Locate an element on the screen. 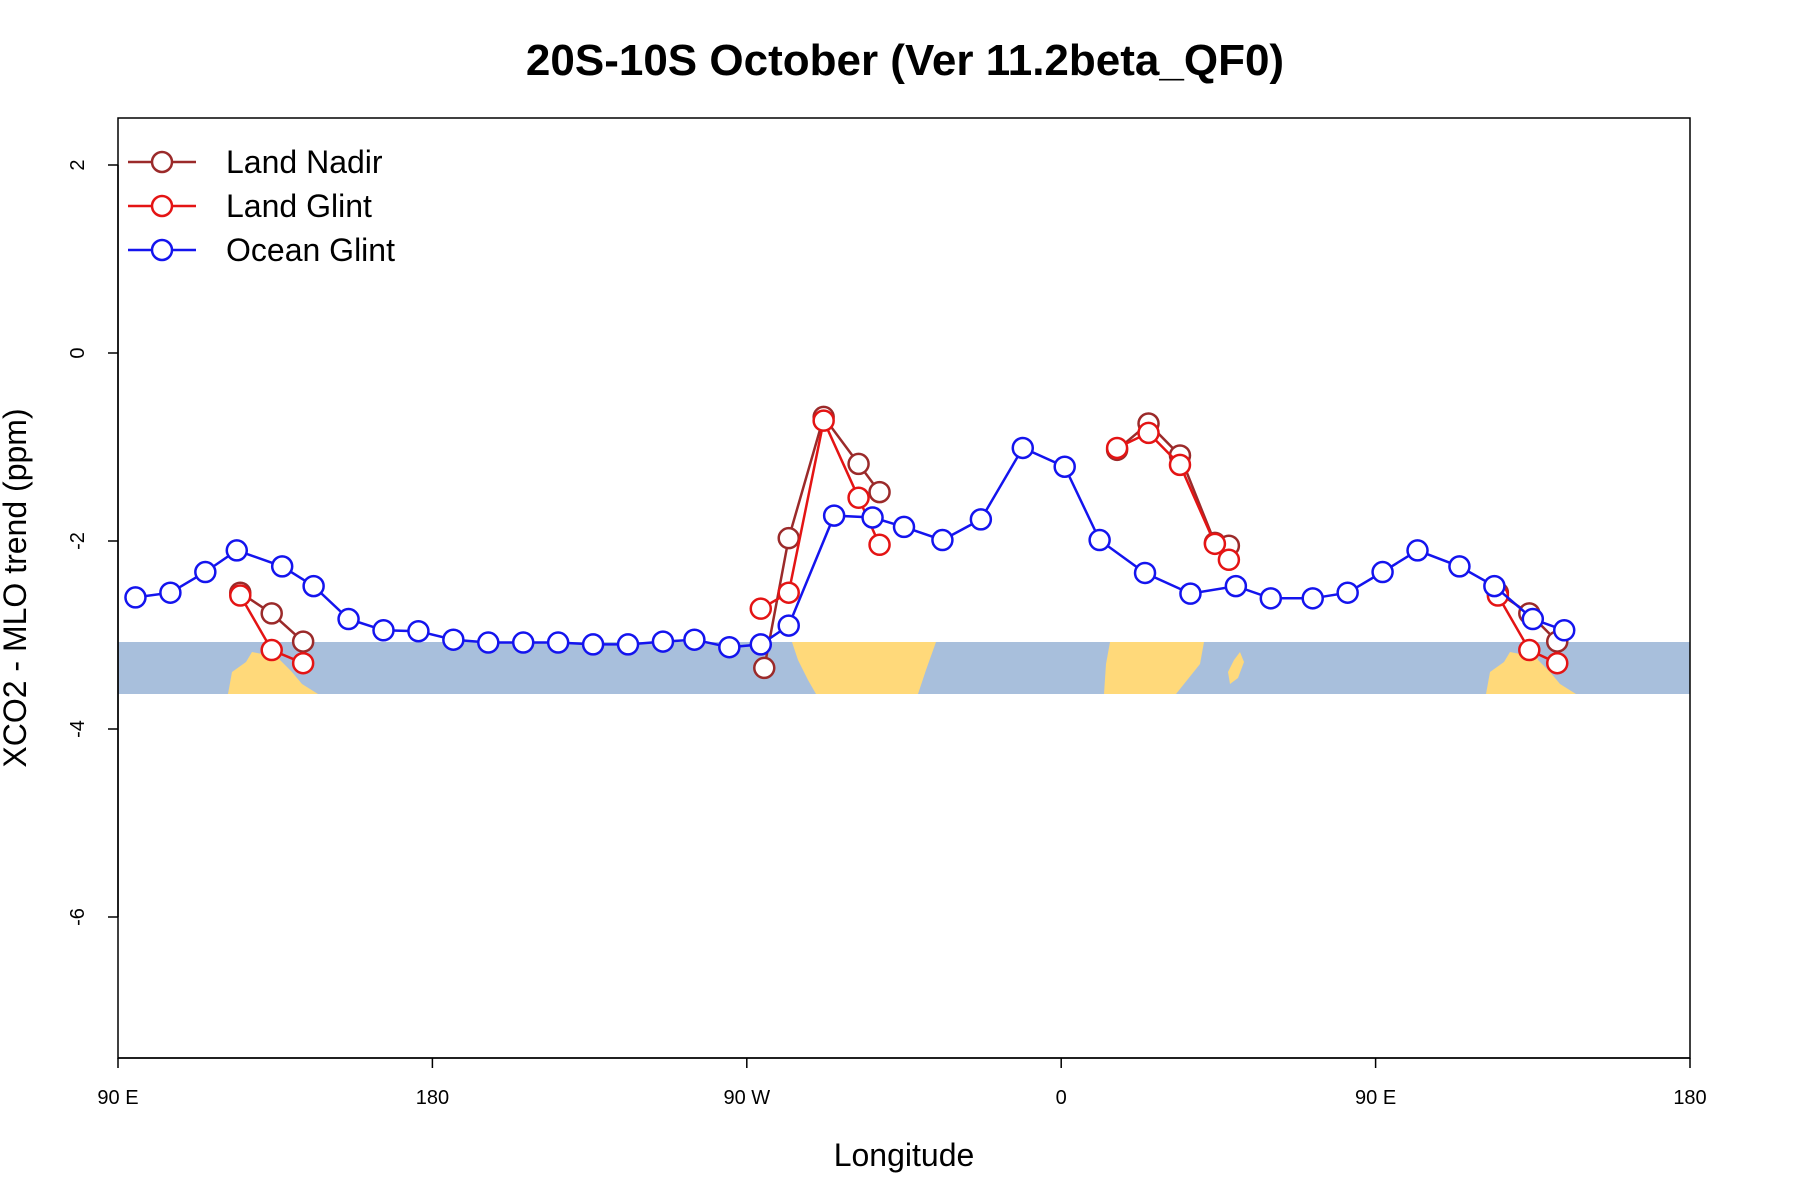 The width and height of the screenshot is (1800, 1200). y-tick-label: -6 is located at coordinates (78, 917).